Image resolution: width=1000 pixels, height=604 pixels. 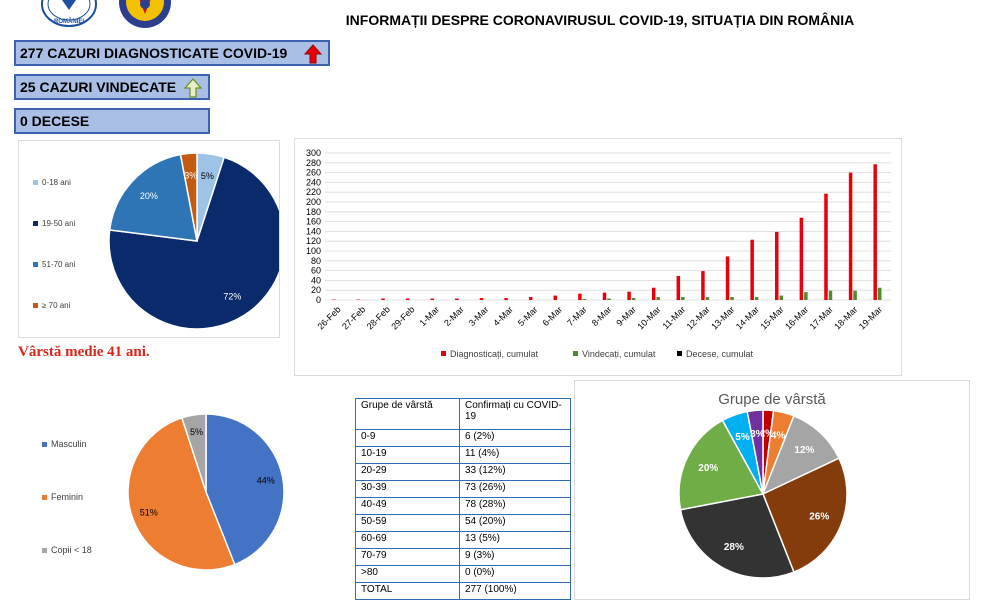 I want to click on data-label-30-39: 26%, so click(x=819, y=516).